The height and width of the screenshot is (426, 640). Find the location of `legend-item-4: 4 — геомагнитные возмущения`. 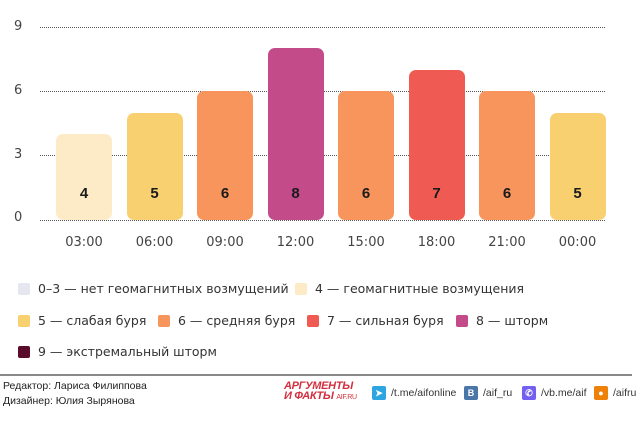

legend-item-4: 4 — геомагнитные возмущения is located at coordinates (409, 288).